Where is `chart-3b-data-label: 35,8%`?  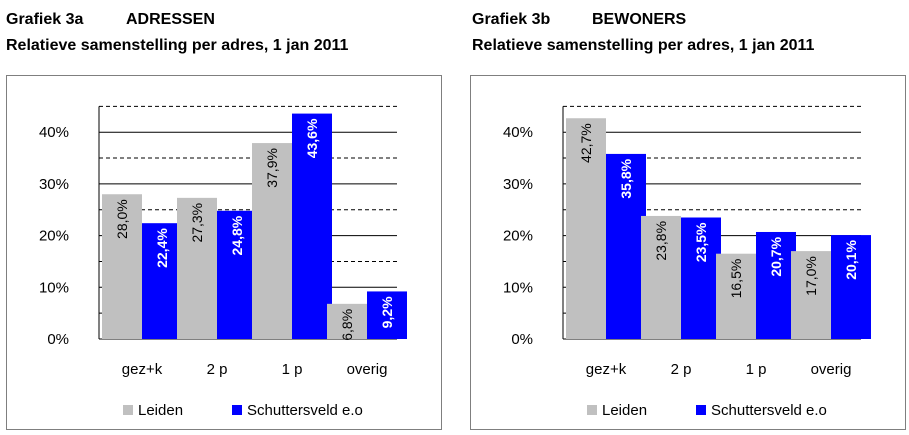
chart-3b-data-label: 35,8% is located at coordinates (626, 178).